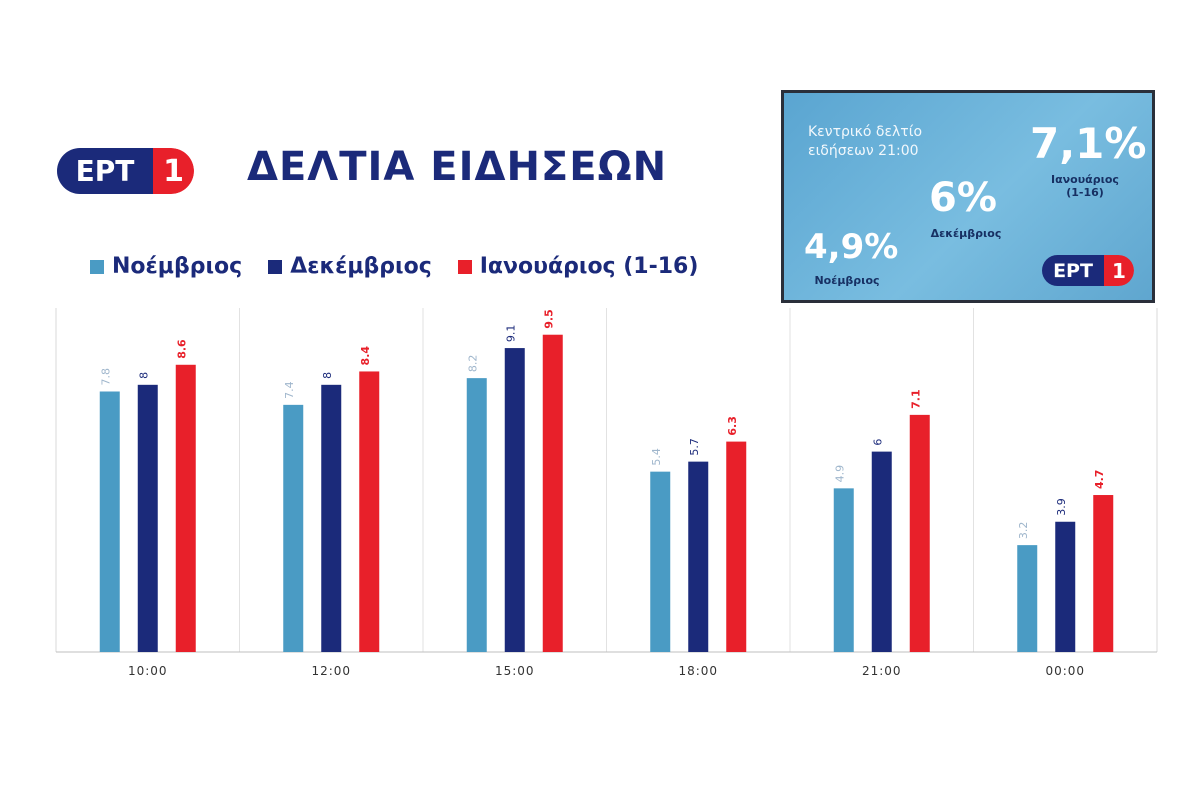 This screenshot has width=1200, height=800. I want to click on legend-item-nov: Νοέμβριος, so click(166, 266).